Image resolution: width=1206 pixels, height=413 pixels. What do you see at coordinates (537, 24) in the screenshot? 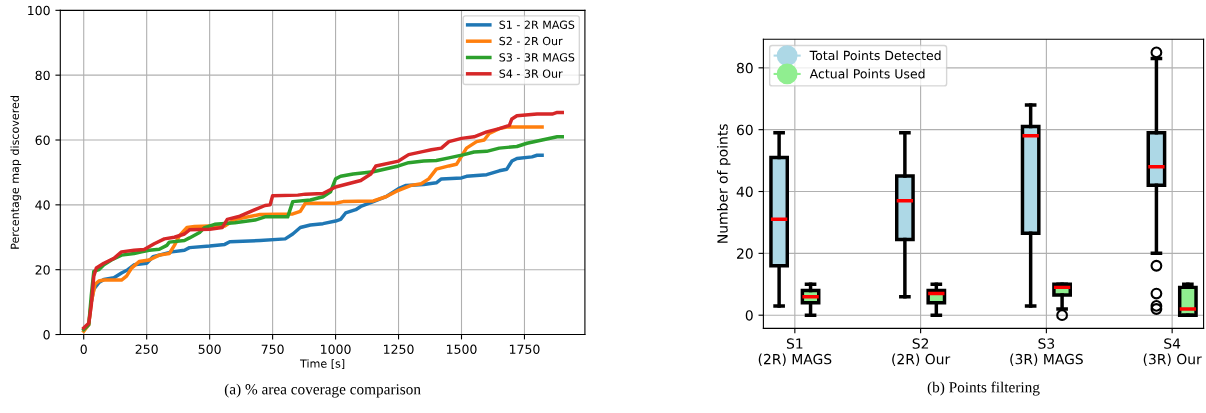
I see `legend-label: S1 - 2R MAGS` at bounding box center [537, 24].